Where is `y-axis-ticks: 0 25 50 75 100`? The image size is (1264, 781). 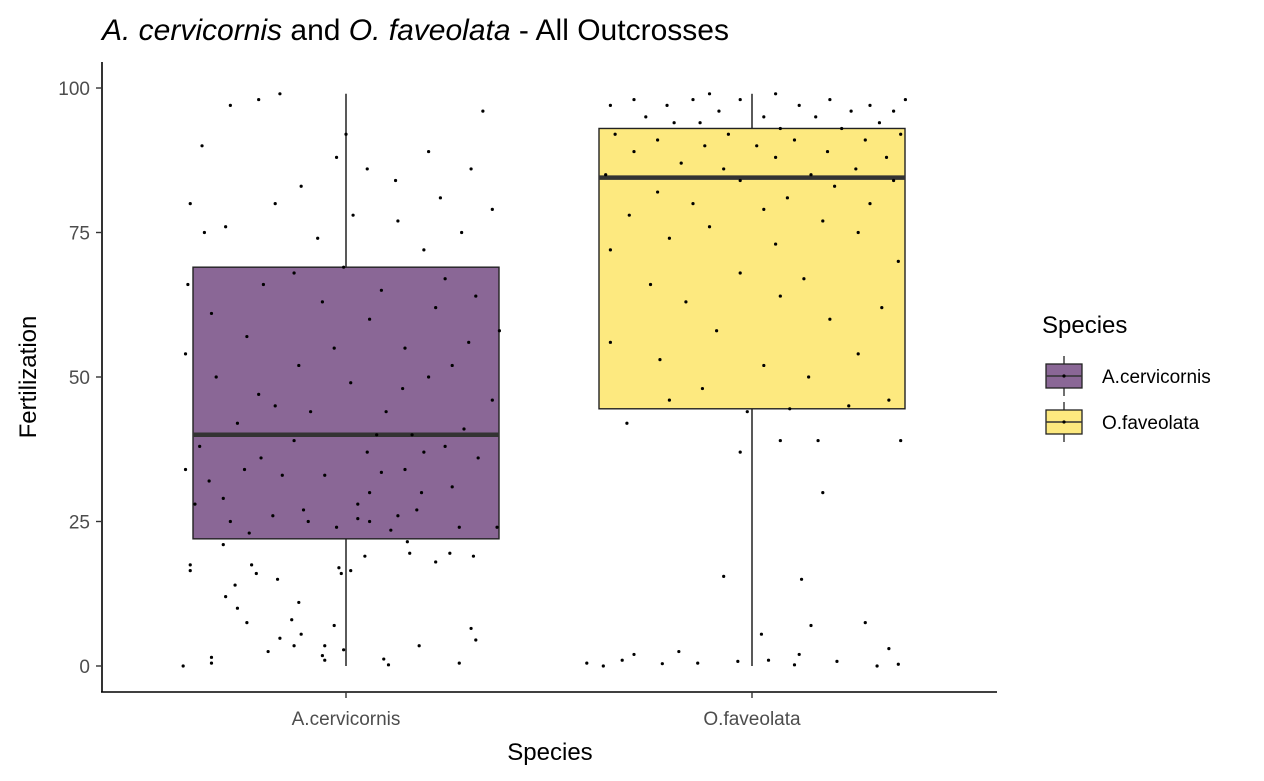
y-axis-ticks: 0 25 50 75 100 is located at coordinates (80, 378).